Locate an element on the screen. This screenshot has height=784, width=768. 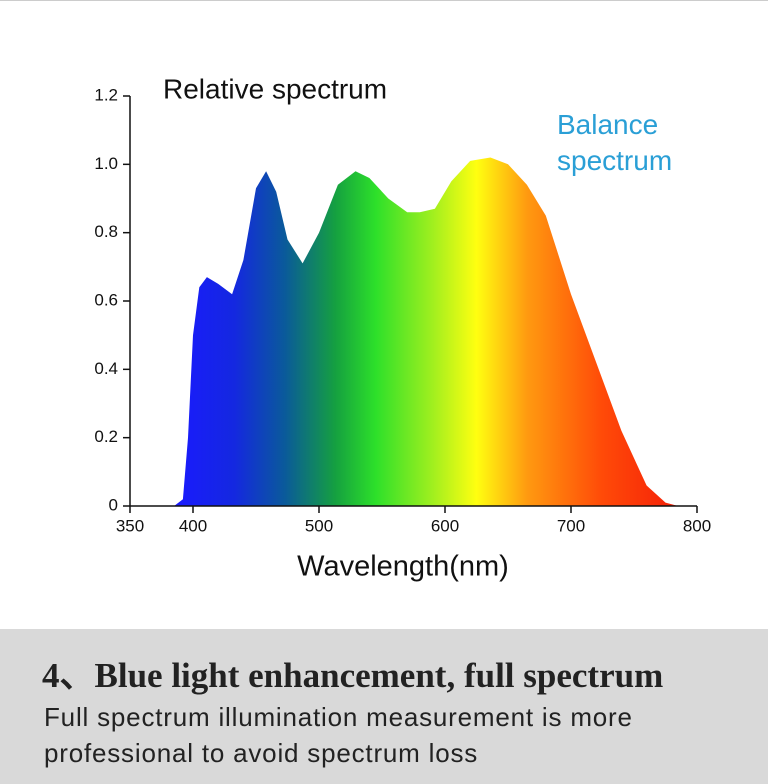
chart-title: Relative spectrum is located at coordinates (275, 88).